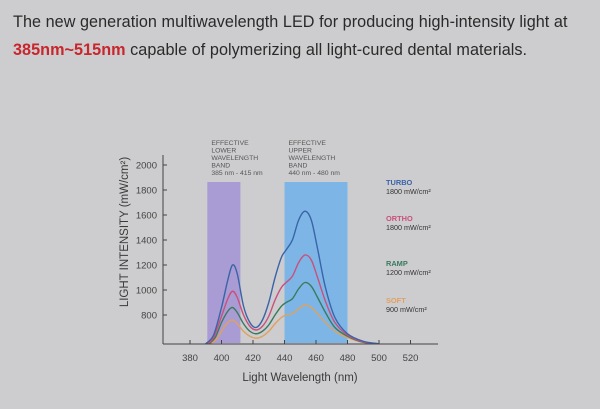 The image size is (600, 409). What do you see at coordinates (312, 158) in the screenshot?
I see `band-upper-label-line: WAVELENGTH` at bounding box center [312, 158].